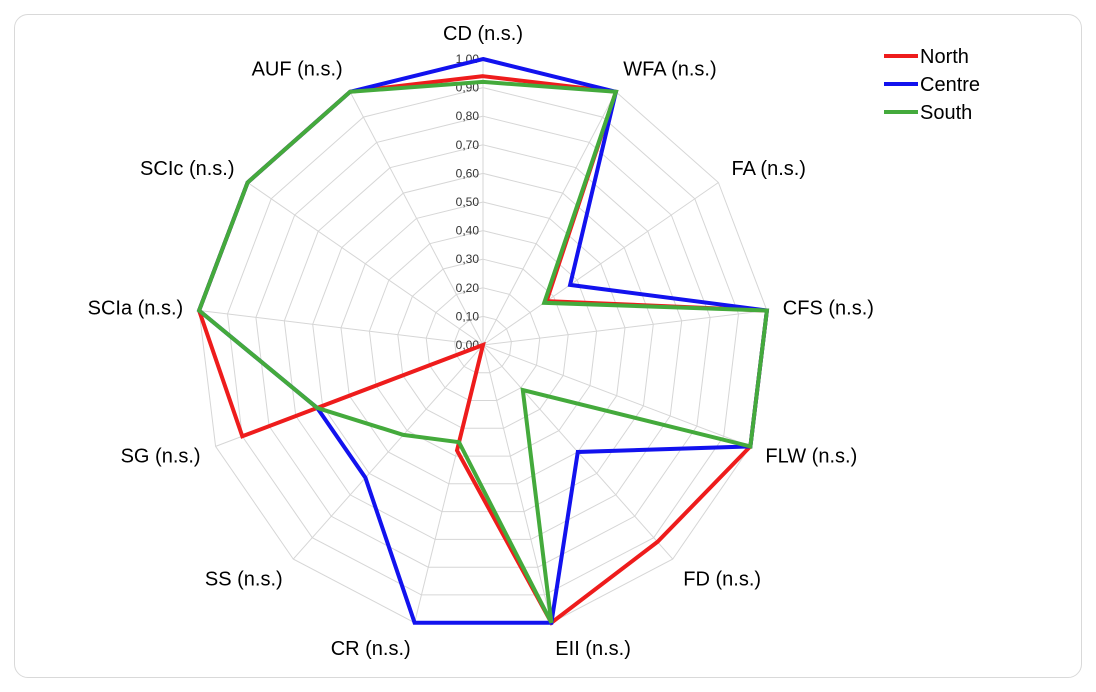  What do you see at coordinates (468, 231) in the screenshot?
I see `tick-label: 0,40` at bounding box center [468, 231].